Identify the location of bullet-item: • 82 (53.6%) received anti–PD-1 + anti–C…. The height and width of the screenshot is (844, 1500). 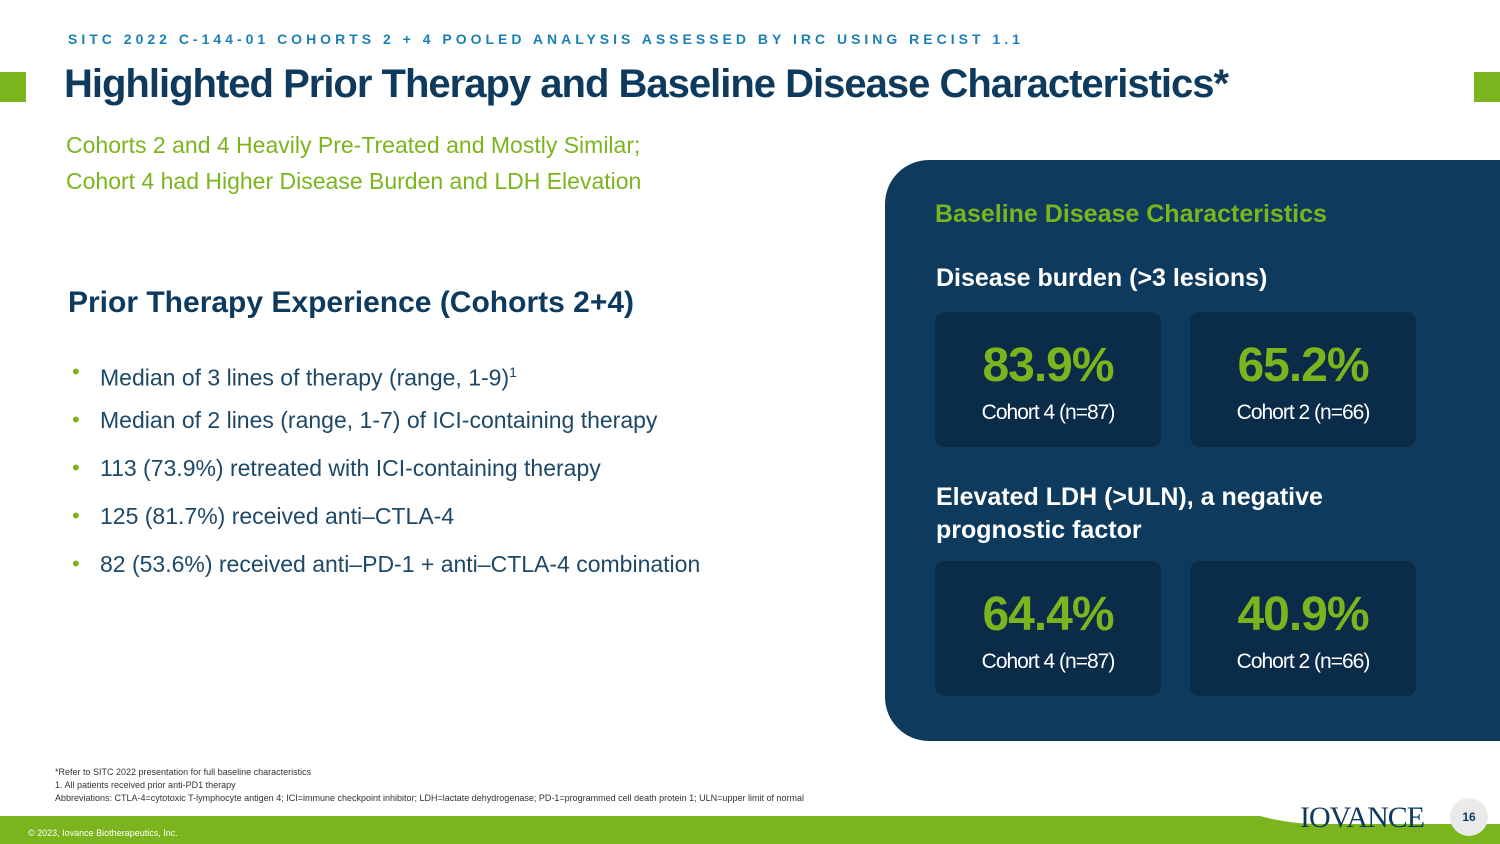
(385, 568).